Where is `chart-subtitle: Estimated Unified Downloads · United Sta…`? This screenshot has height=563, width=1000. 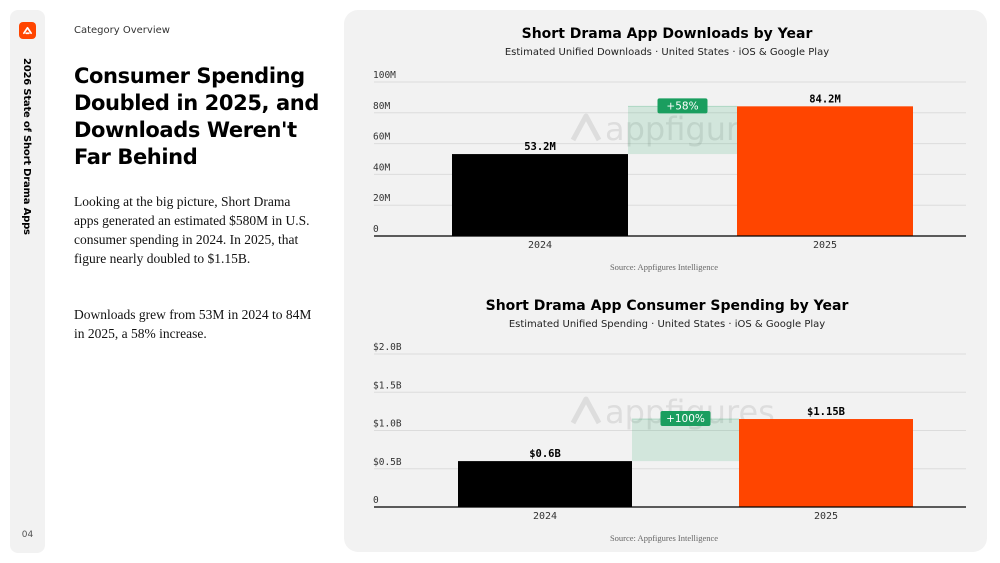
chart-subtitle: Estimated Unified Downloads · United Sta… is located at coordinates (667, 52).